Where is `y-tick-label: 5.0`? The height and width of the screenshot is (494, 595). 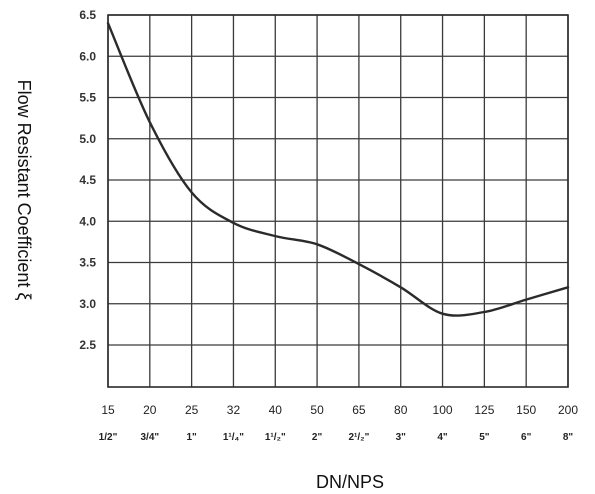
y-tick-label: 5.0 is located at coordinates (87, 139).